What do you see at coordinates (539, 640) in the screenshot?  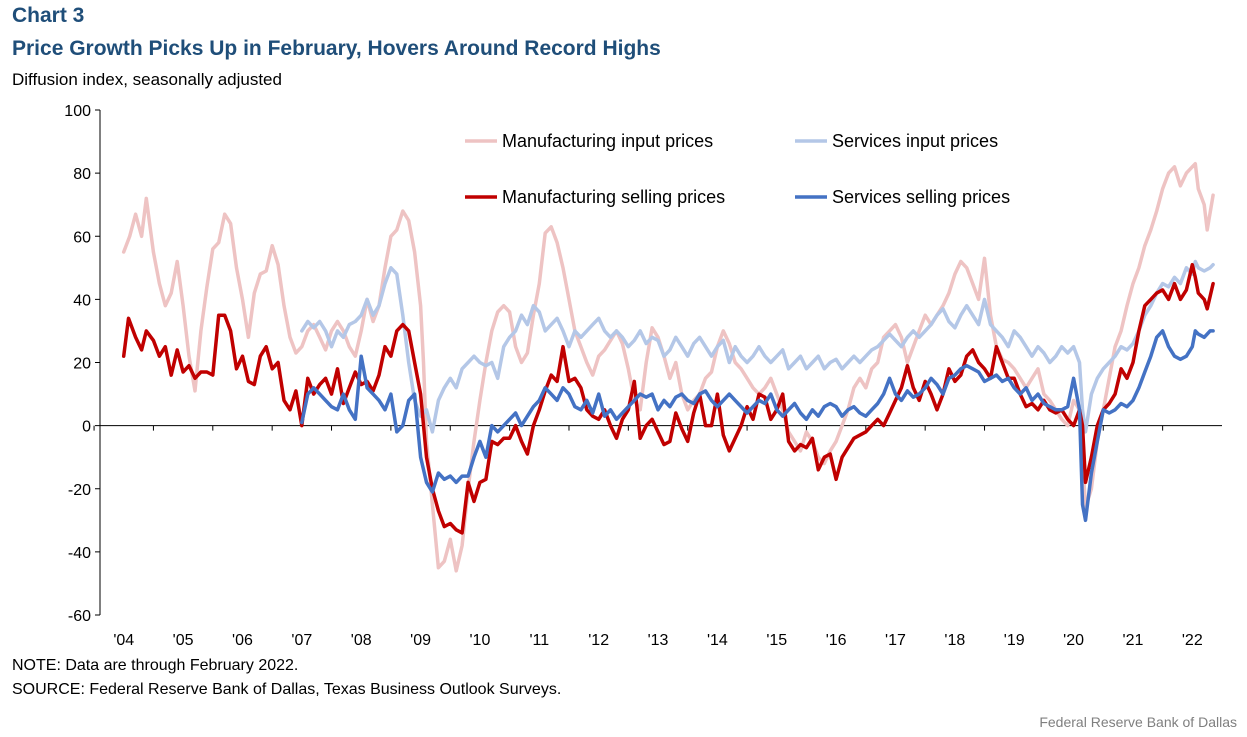 I see `x-tick-label: '11` at bounding box center [539, 640].